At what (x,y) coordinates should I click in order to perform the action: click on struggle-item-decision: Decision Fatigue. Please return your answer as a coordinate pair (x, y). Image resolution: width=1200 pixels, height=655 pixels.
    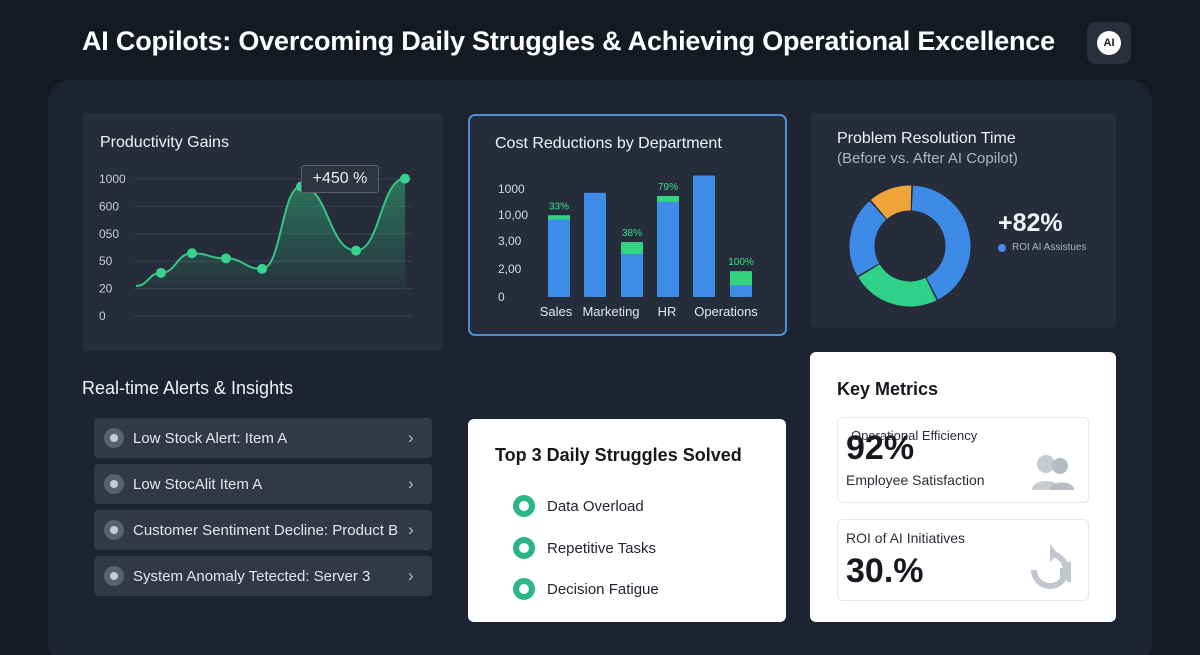
    Looking at the image, I should click on (586, 589).